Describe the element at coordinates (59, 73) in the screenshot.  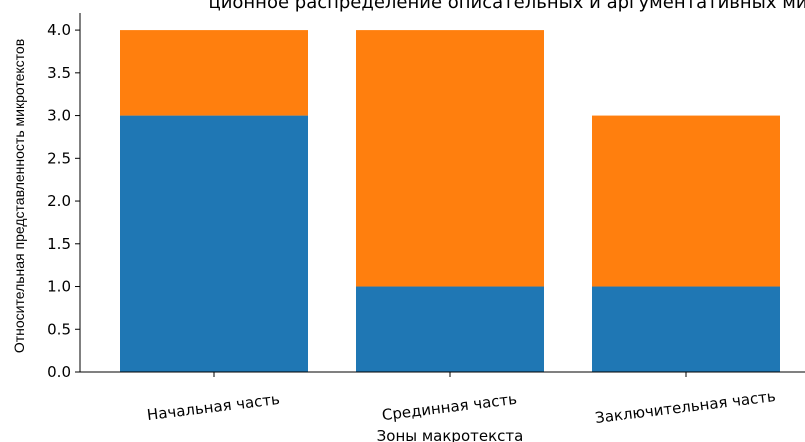
I see `y-tick-label: 3.5` at that location.